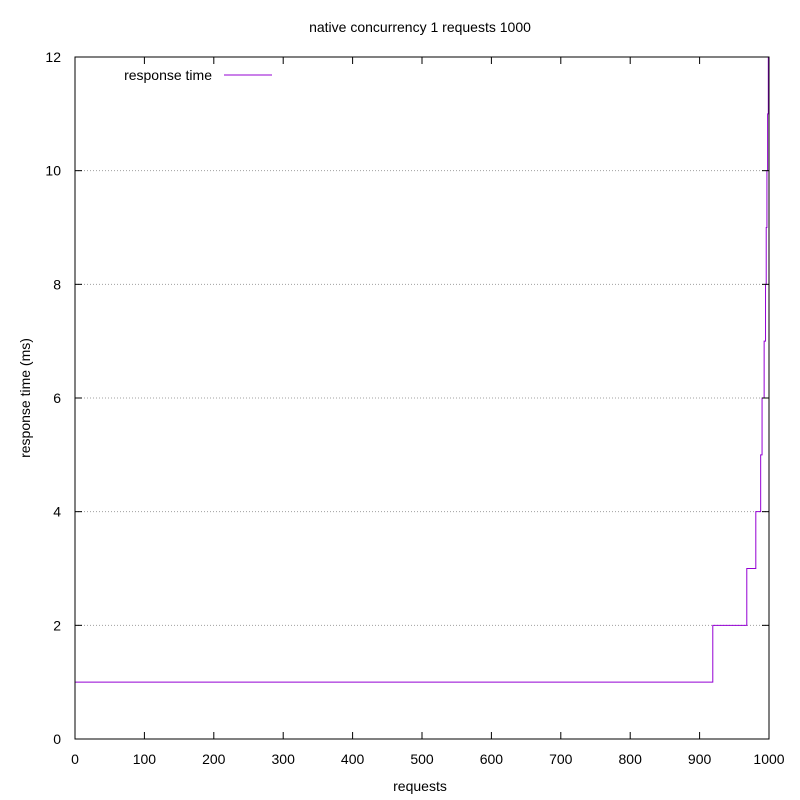  What do you see at coordinates (420, 786) in the screenshot?
I see `x-axis-label: requests` at bounding box center [420, 786].